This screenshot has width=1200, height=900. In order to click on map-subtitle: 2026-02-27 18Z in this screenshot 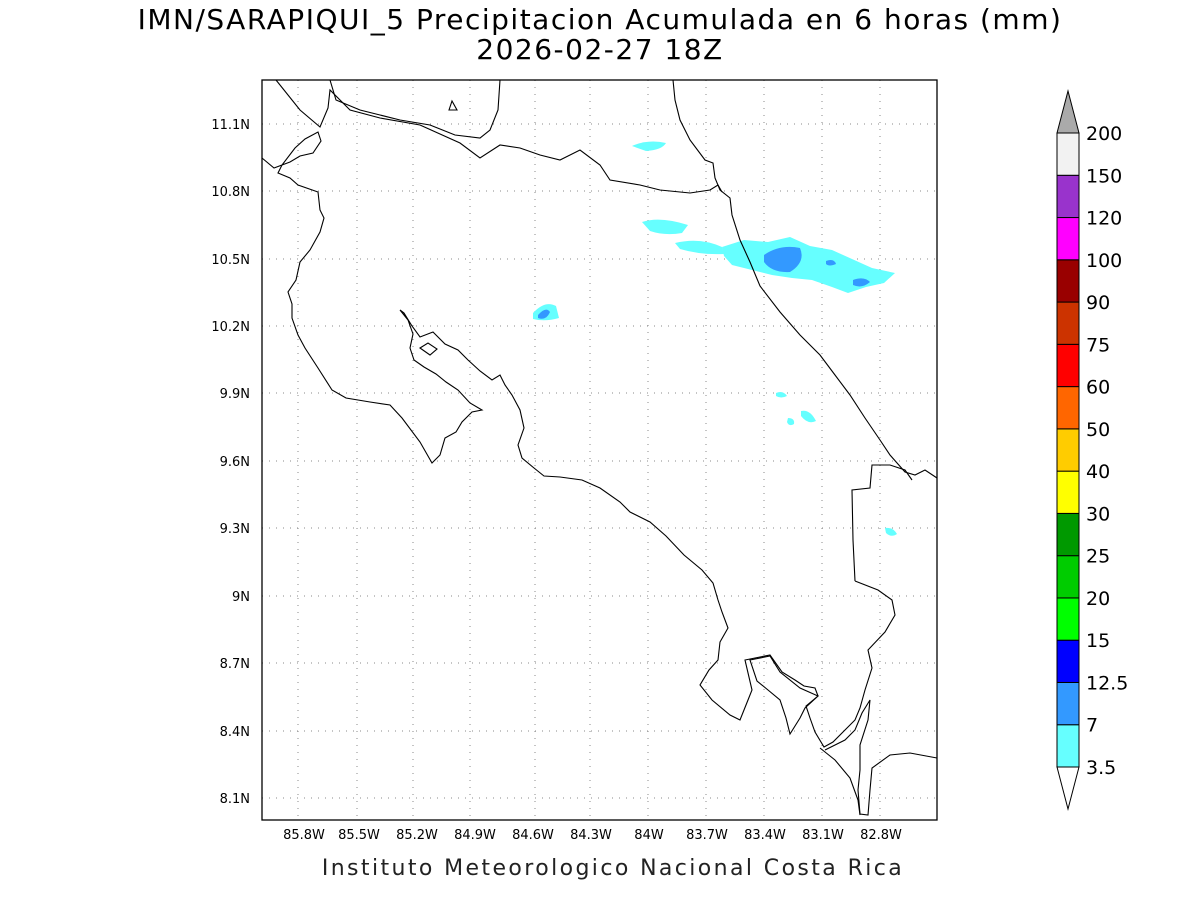, I will do `click(600, 49)`.